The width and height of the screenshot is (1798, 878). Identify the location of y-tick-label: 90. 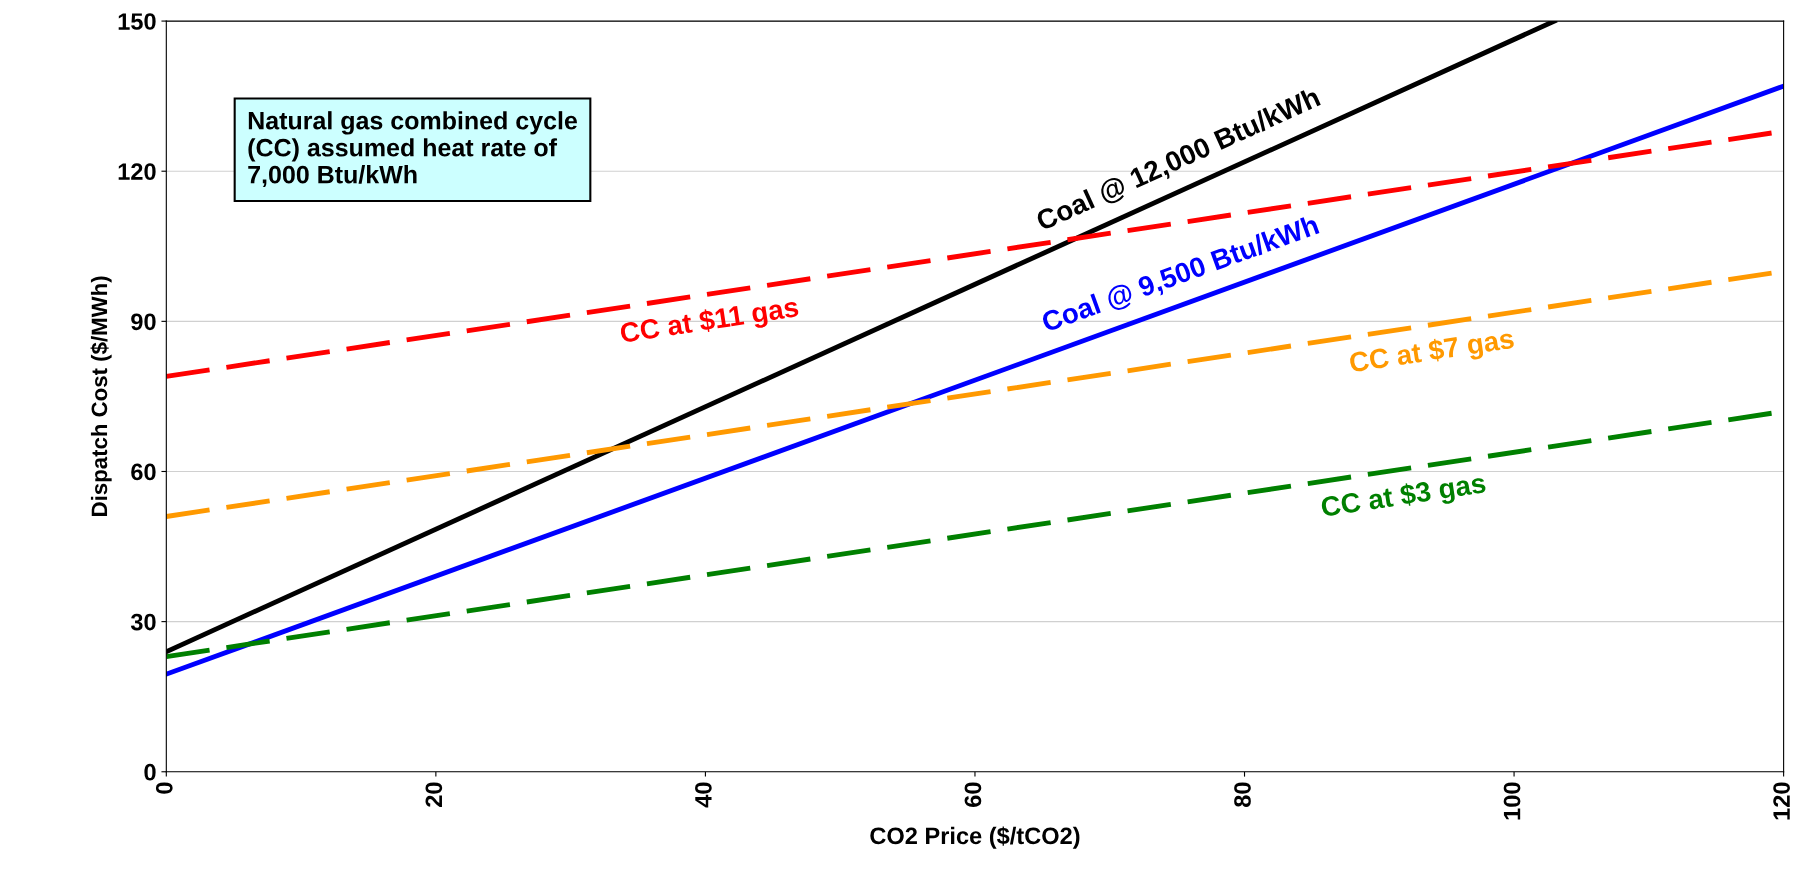
(143, 322).